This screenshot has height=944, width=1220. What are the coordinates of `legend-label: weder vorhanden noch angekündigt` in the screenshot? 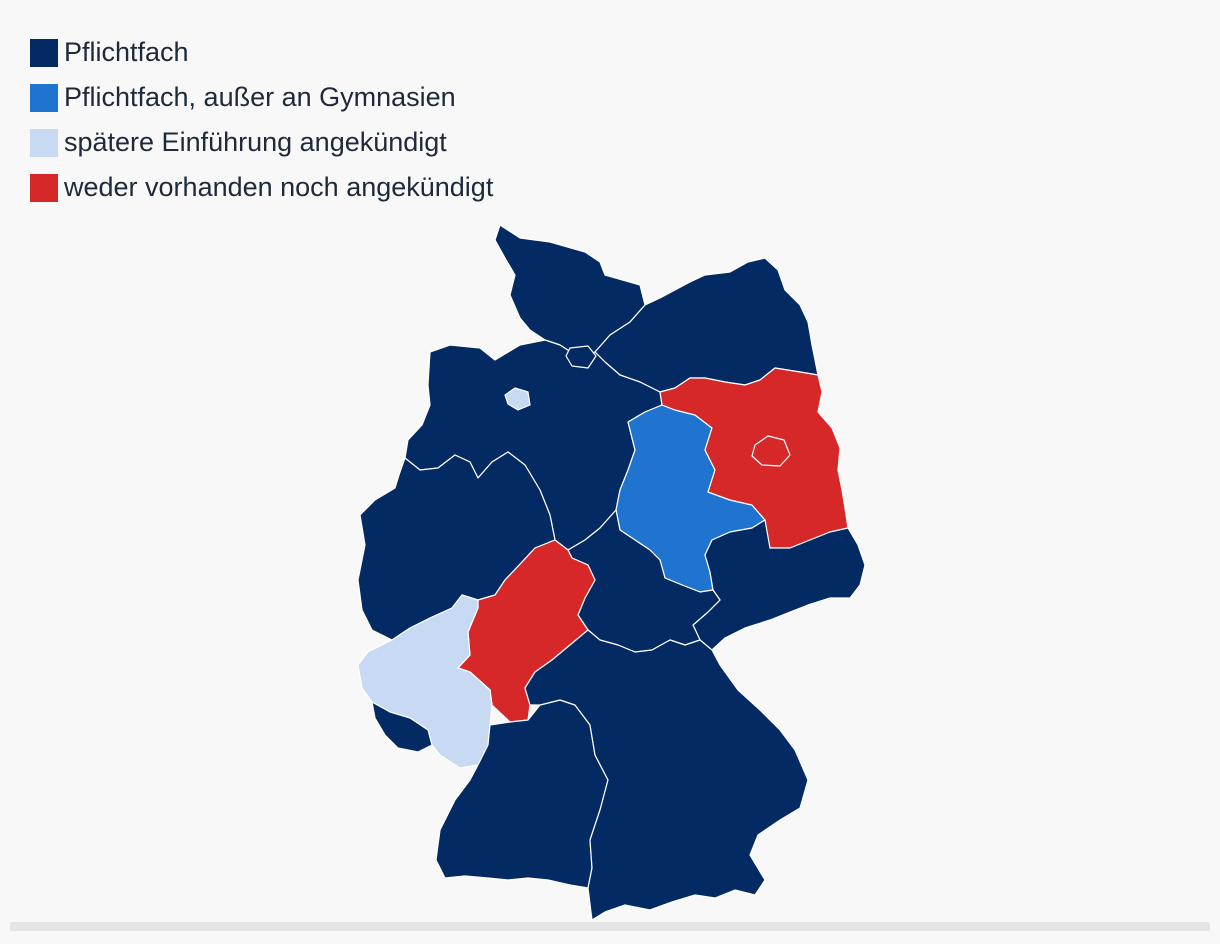 It's located at (279, 187).